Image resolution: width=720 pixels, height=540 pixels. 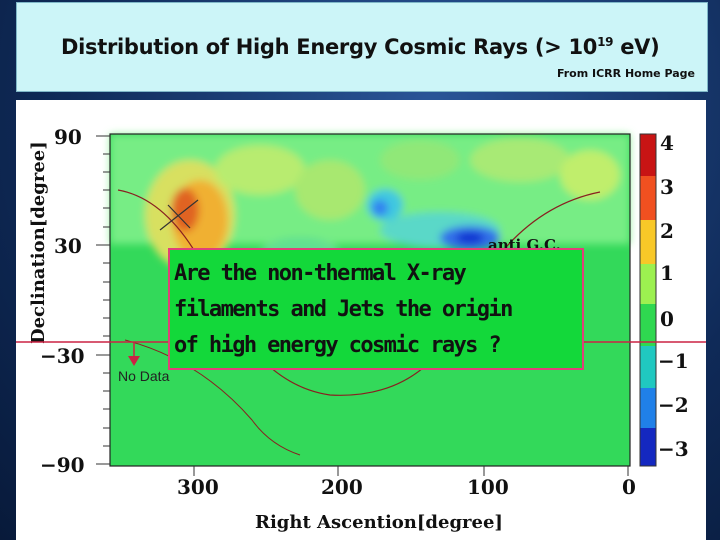 What do you see at coordinates (667, 143) in the screenshot?
I see `colorbar-tick-label: 4` at bounding box center [667, 143].